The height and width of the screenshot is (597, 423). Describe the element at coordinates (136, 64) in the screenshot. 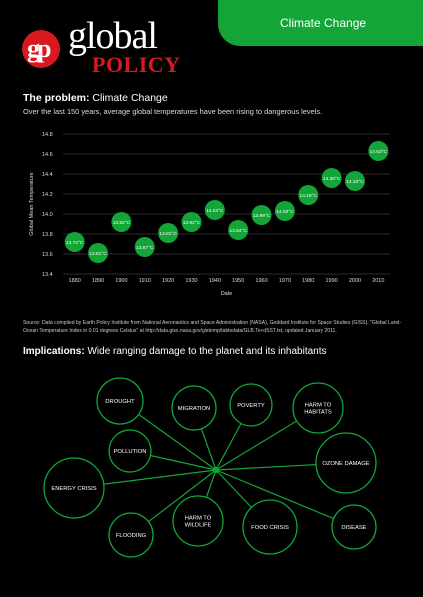

I see `logo-word-policy: POLICY` at that location.